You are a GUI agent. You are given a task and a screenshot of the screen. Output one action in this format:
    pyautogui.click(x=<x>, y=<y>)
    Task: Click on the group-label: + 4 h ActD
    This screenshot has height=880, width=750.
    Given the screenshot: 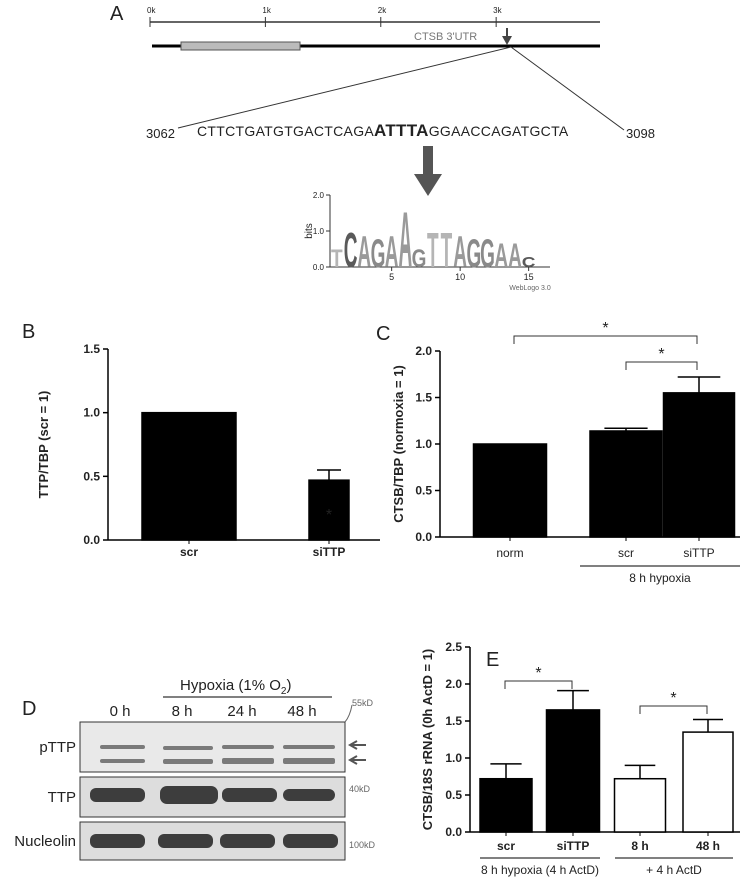 What is the action you would take?
    pyautogui.click(x=674, y=870)
    